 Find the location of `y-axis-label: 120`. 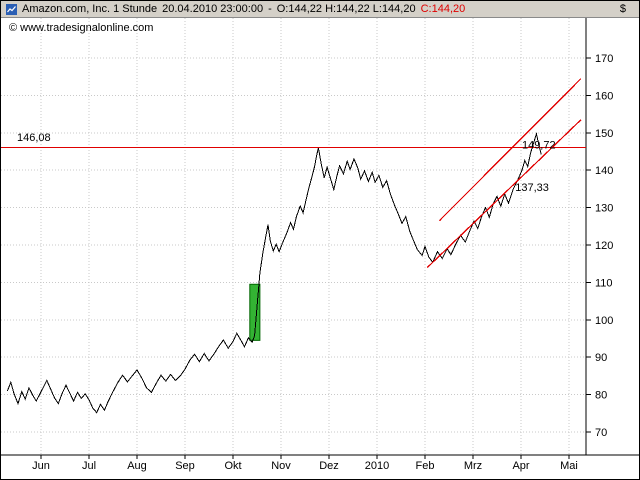

y-axis-label: 120 is located at coordinates (604, 246).